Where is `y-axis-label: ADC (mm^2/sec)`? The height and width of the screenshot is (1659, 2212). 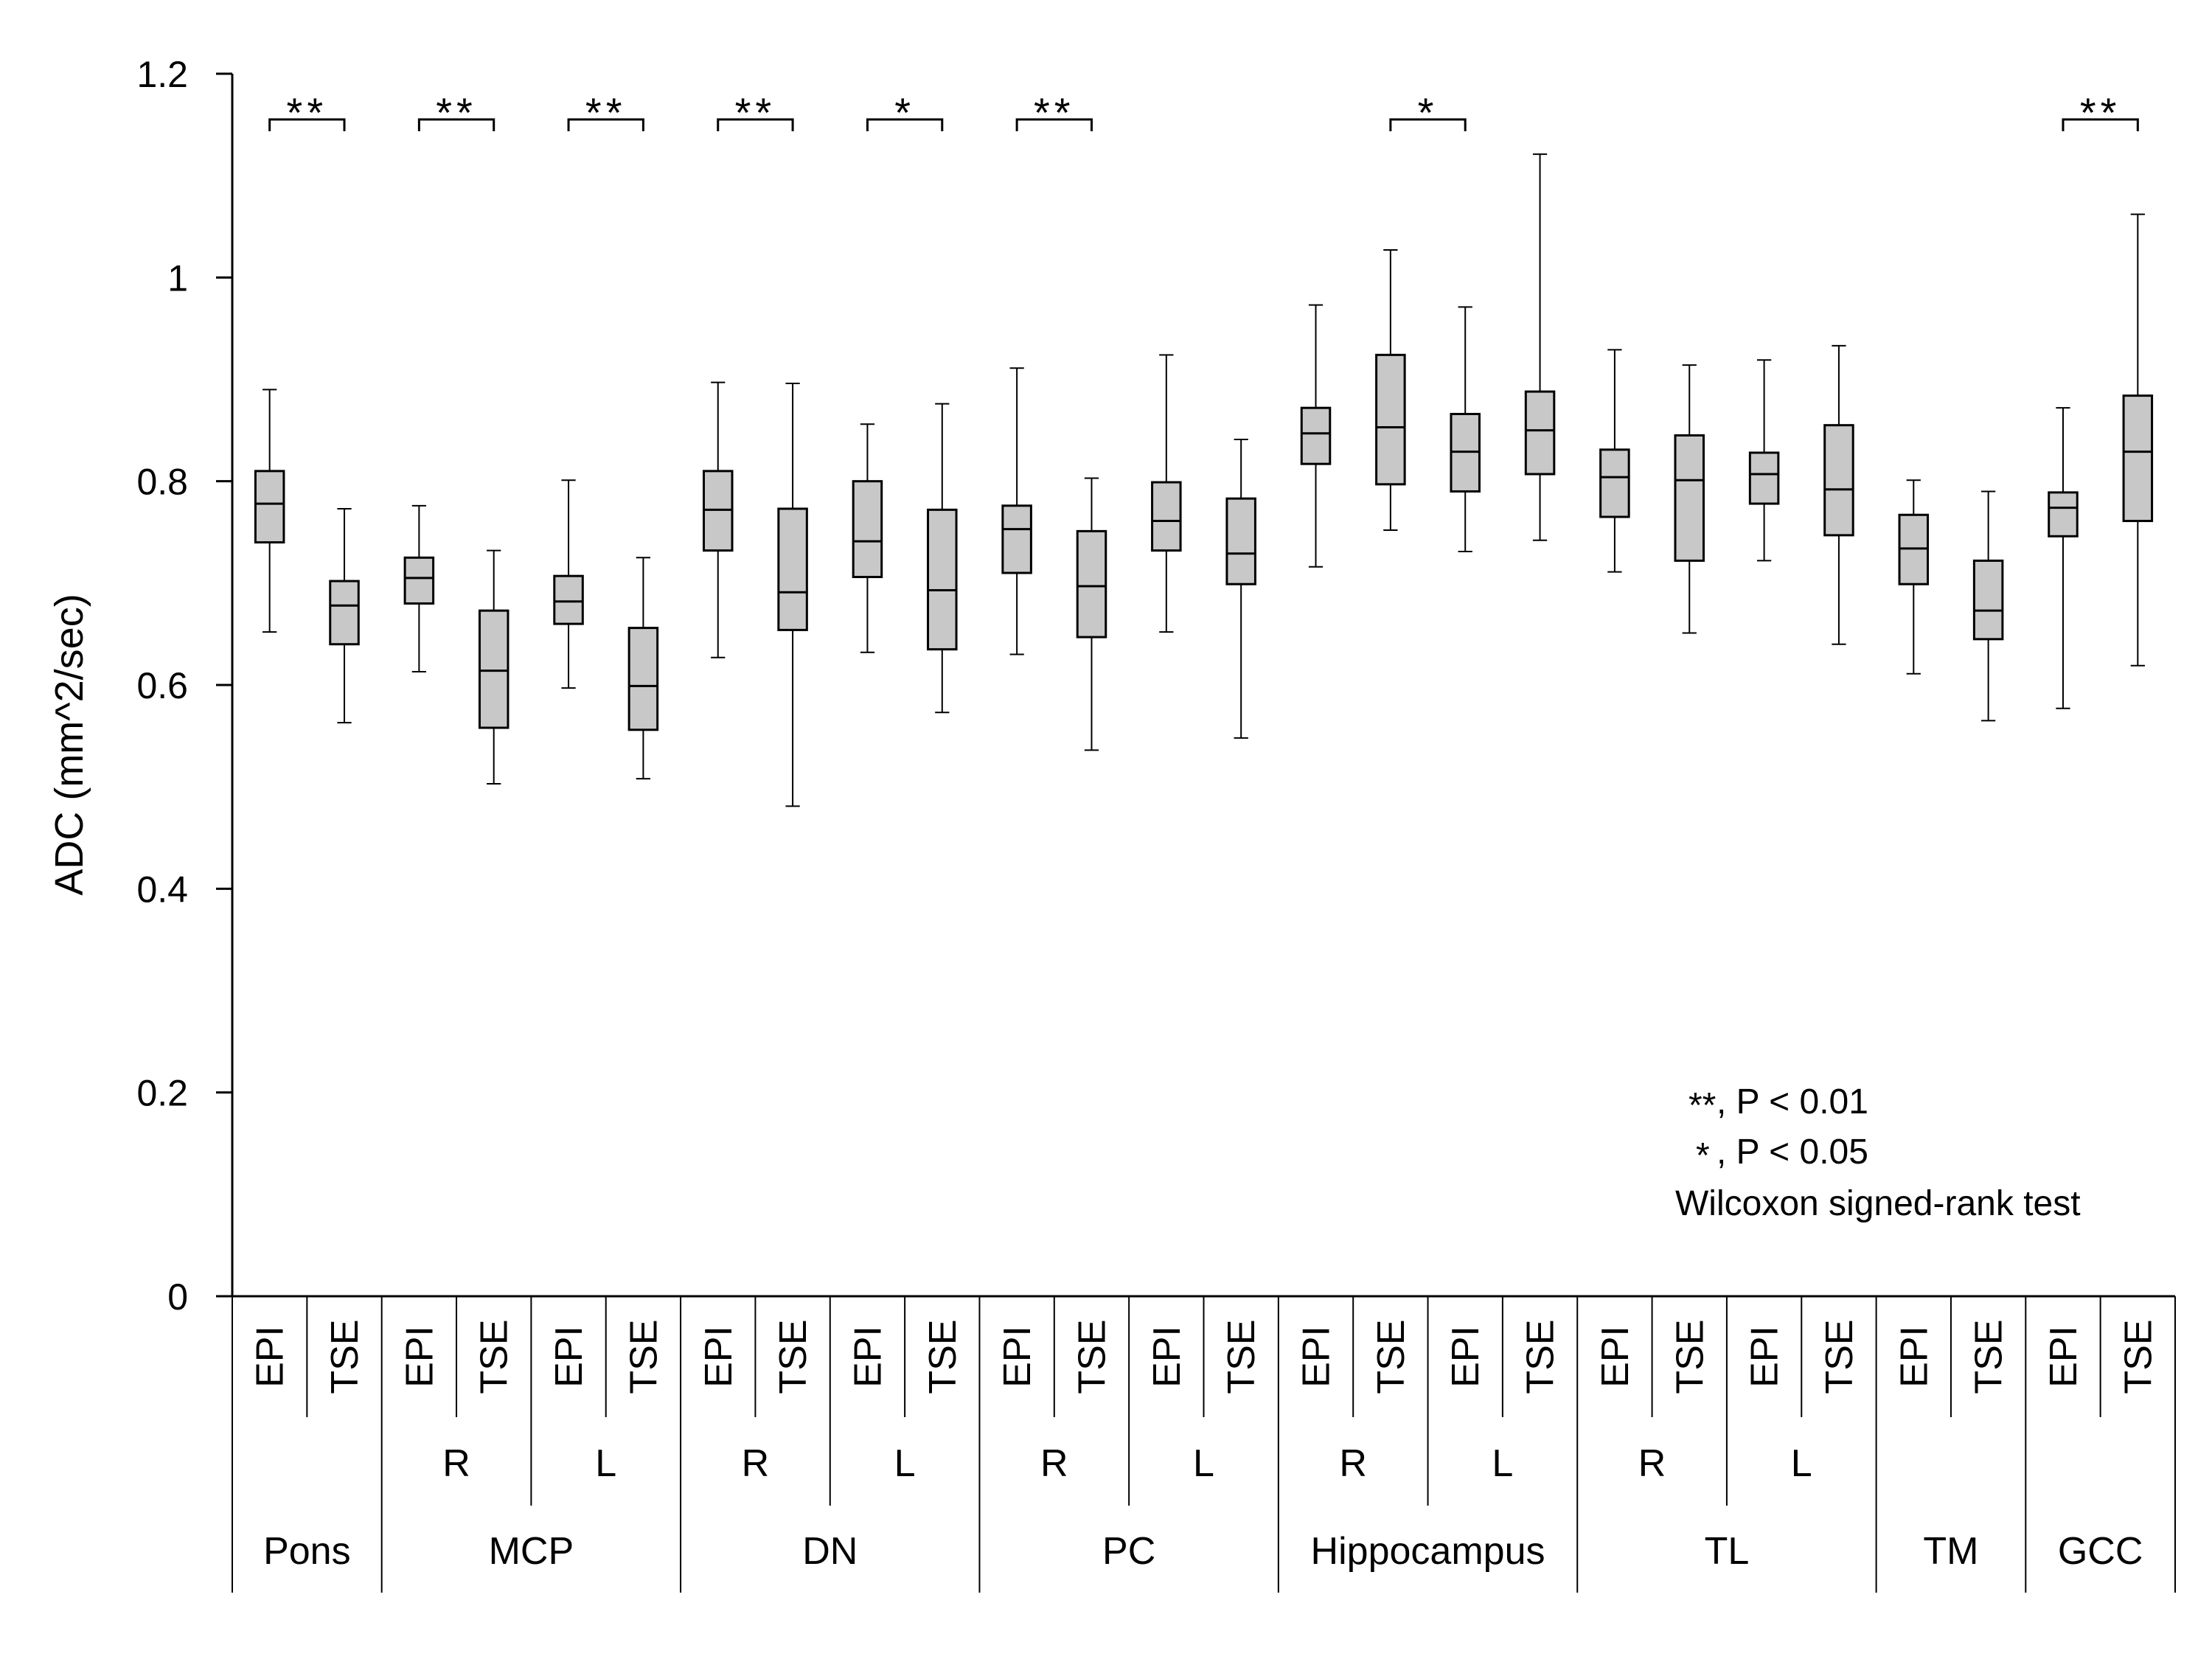
y-axis-label: ADC (mm^2/sec) is located at coordinates (69, 744).